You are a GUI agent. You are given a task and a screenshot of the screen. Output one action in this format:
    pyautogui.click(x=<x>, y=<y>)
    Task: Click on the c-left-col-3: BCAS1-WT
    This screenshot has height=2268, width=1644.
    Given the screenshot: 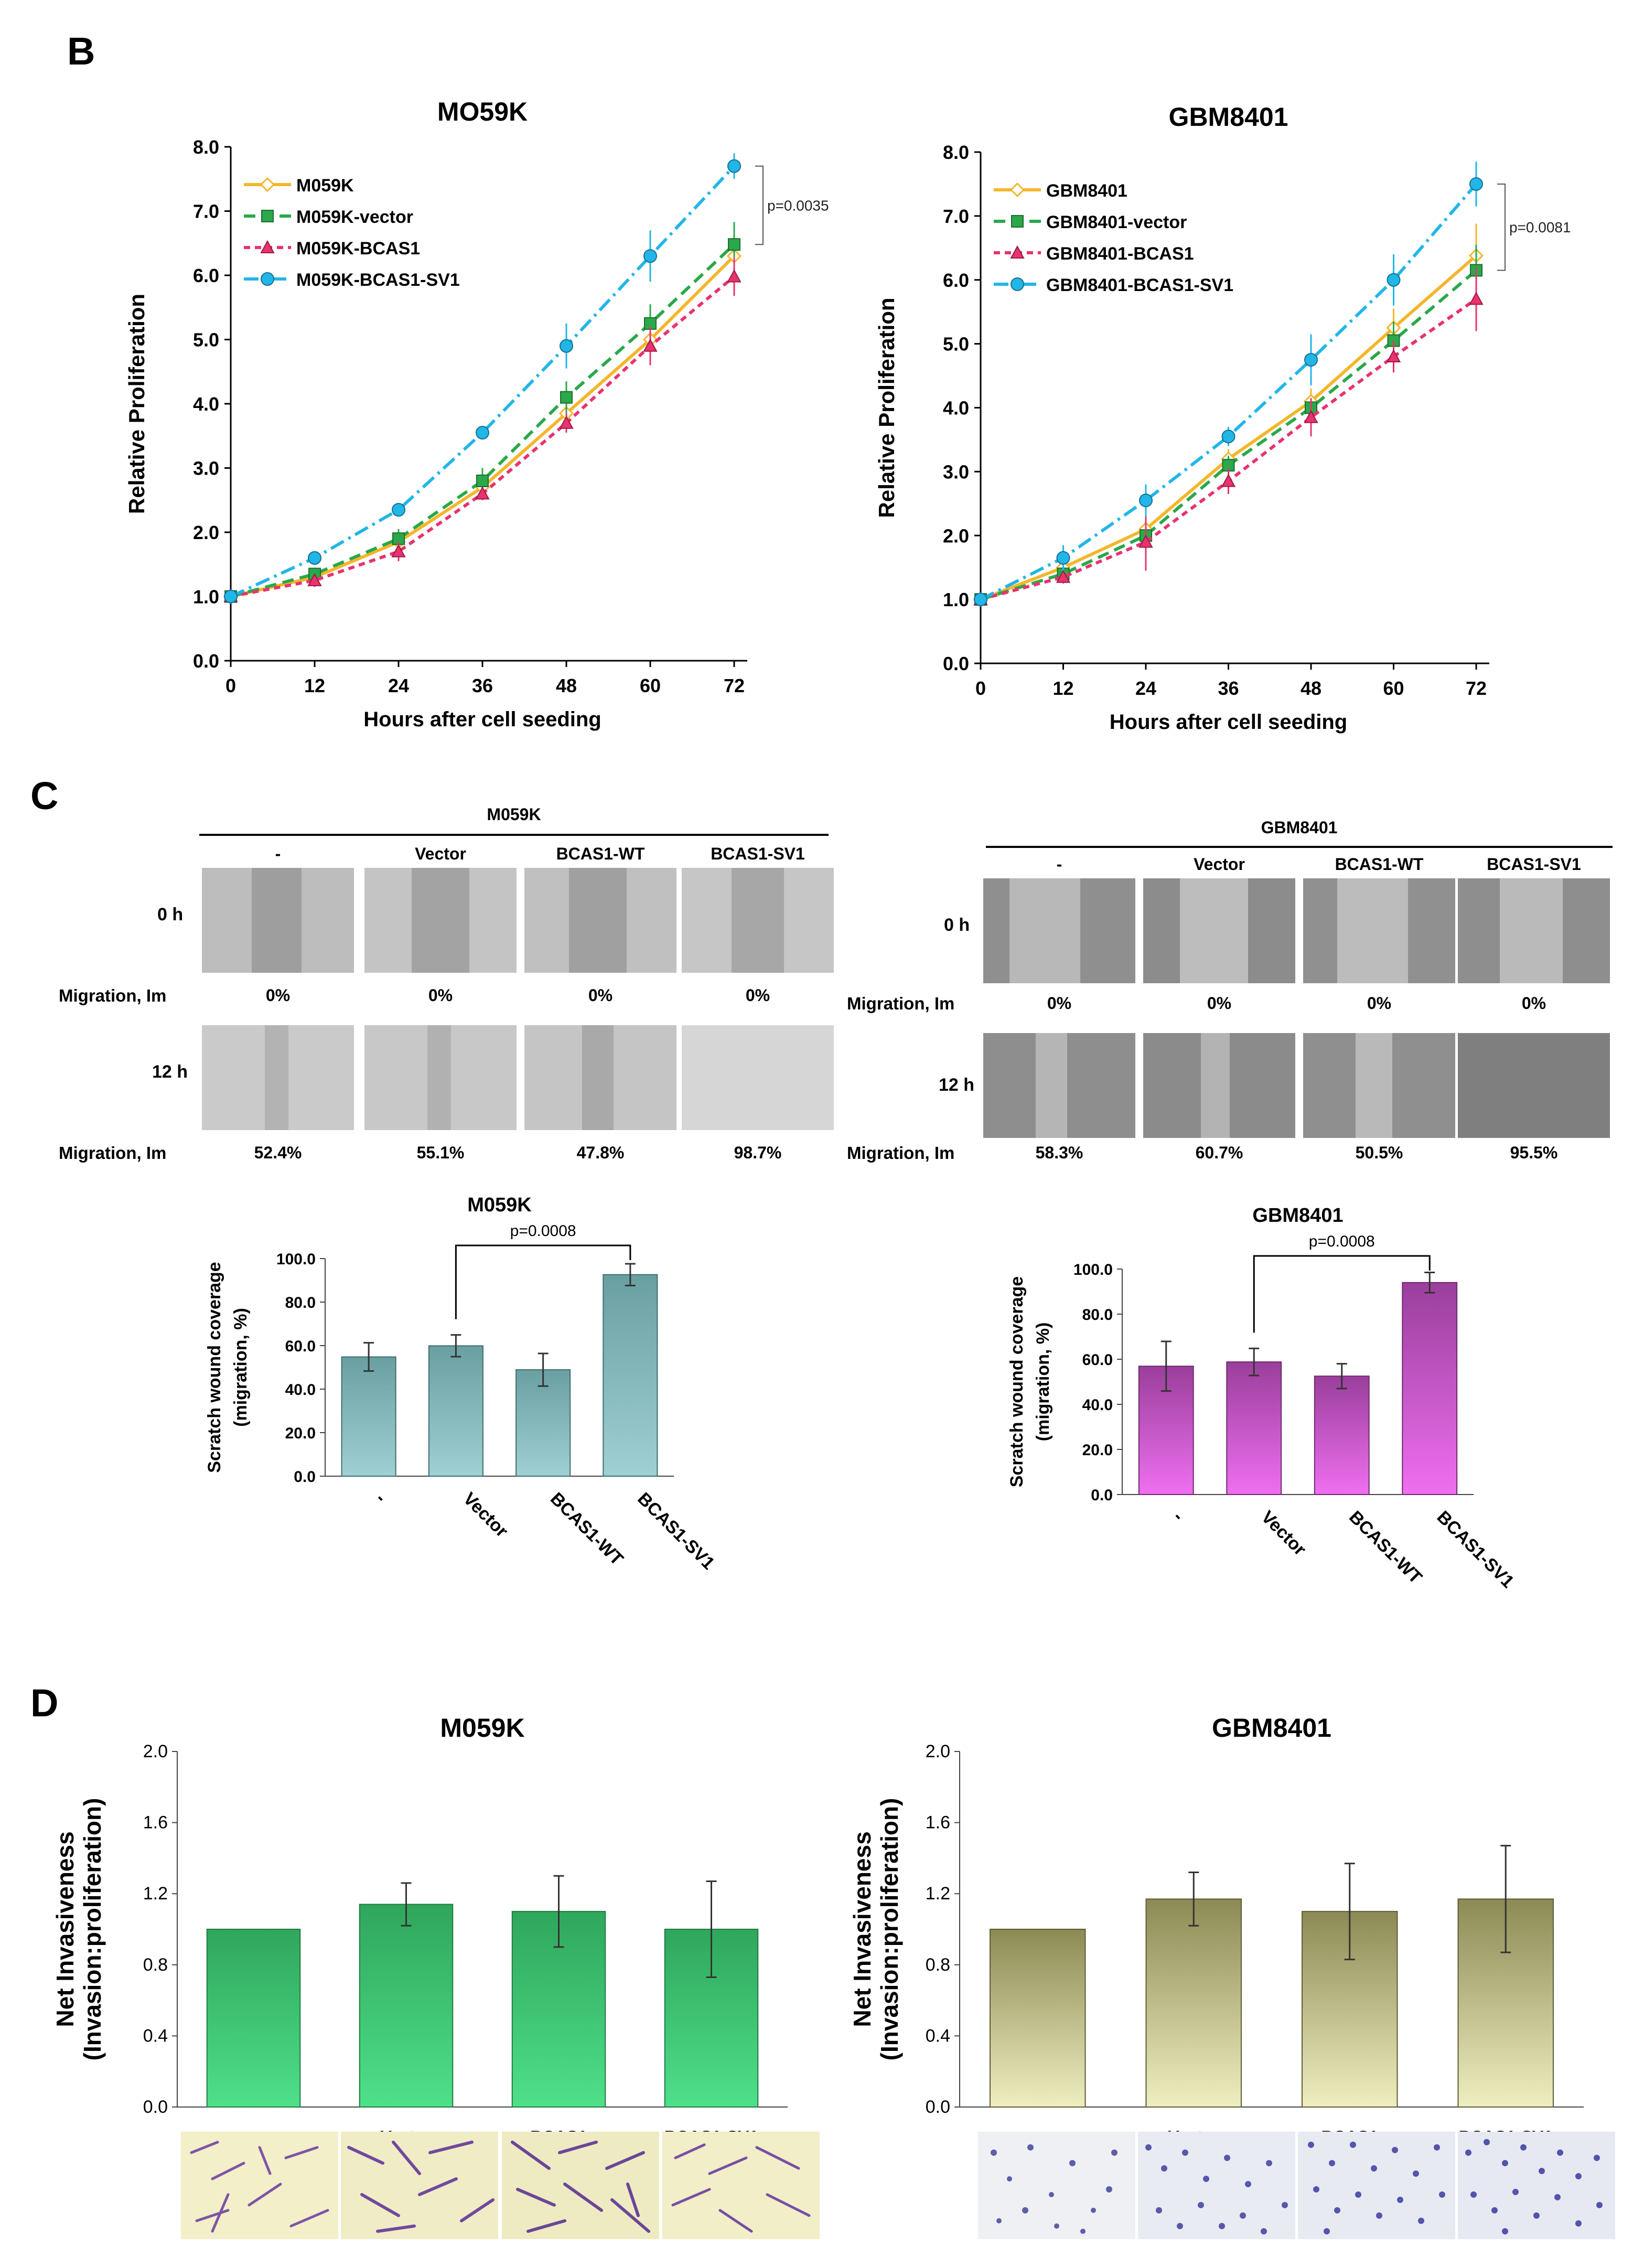 What is the action you would take?
    pyautogui.click(x=600, y=853)
    